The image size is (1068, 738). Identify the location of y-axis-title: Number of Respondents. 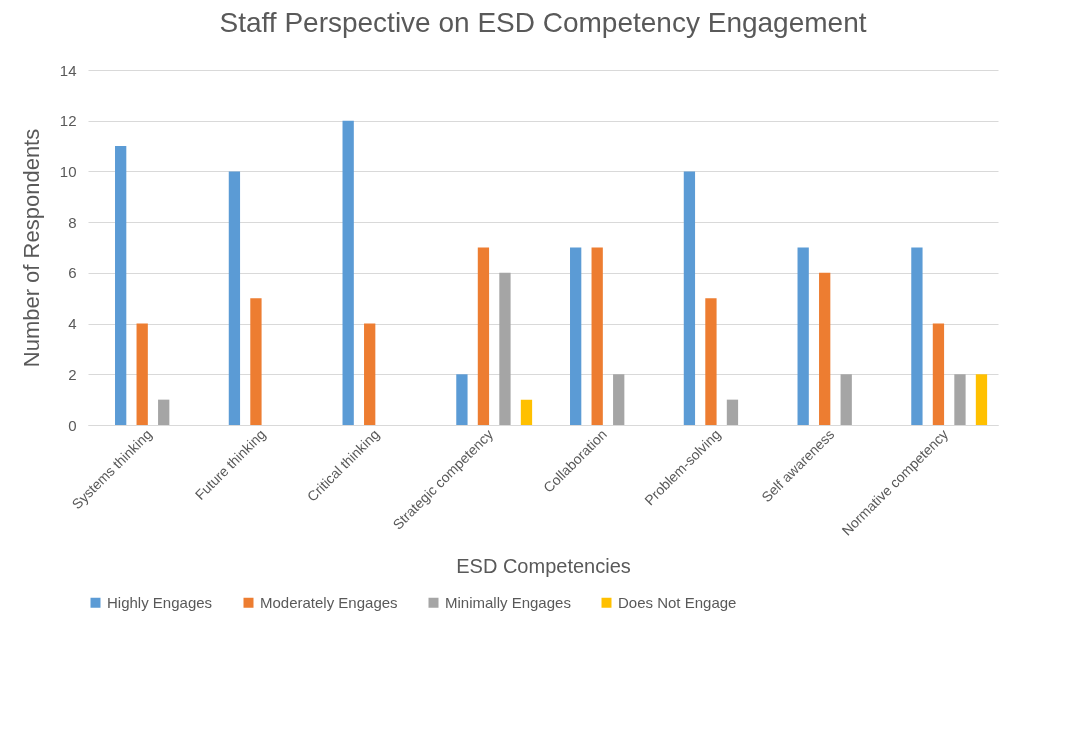
(31, 248).